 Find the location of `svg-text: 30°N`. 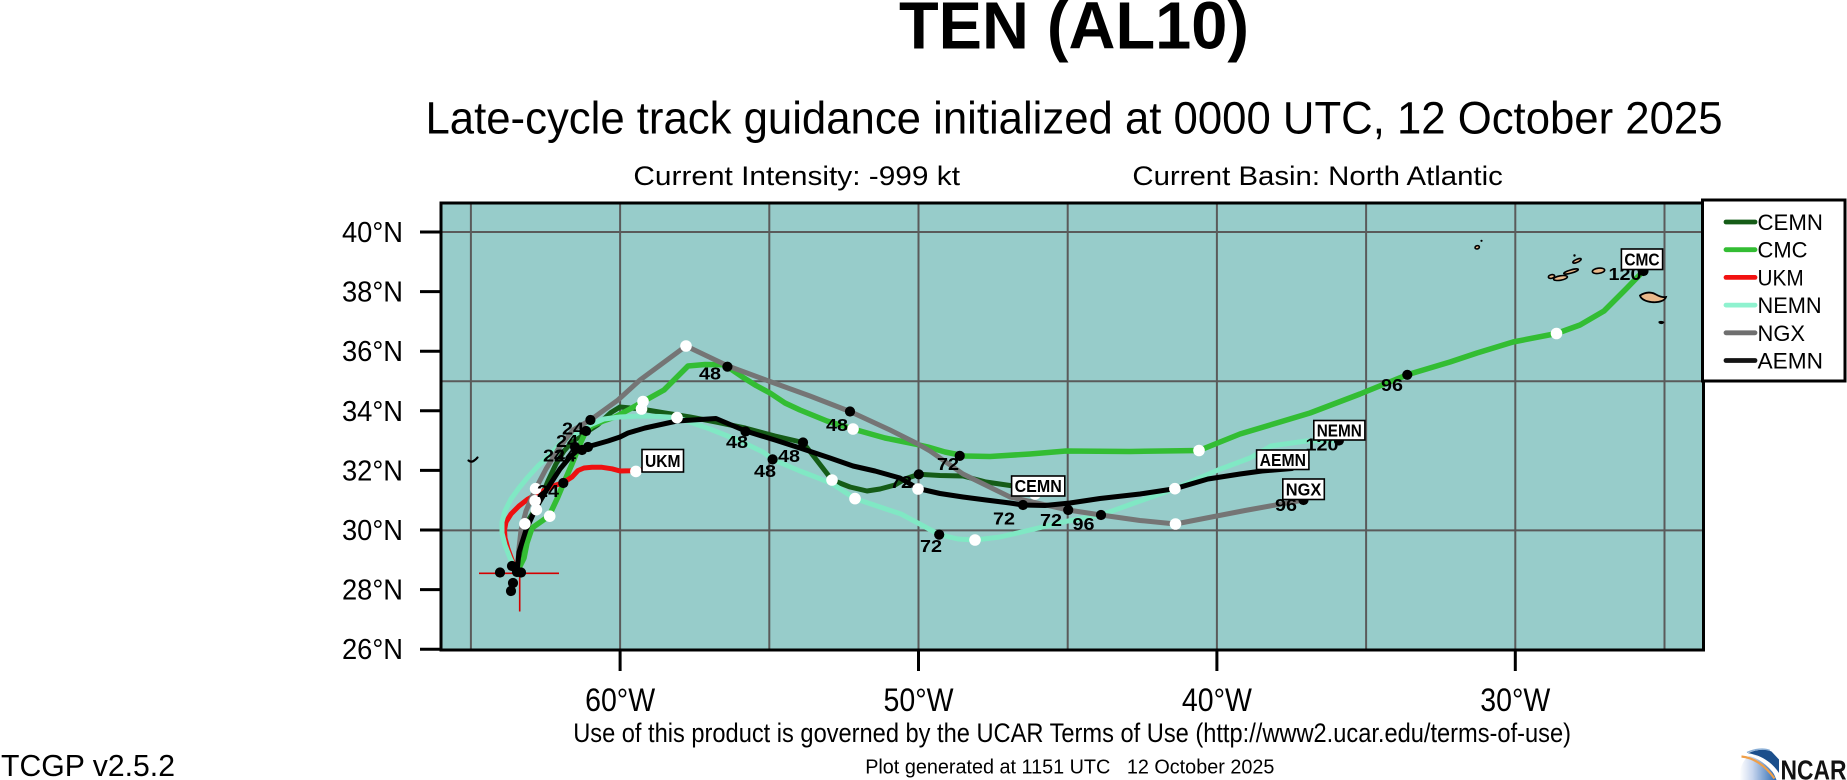

svg-text: 30°N is located at coordinates (372, 531).